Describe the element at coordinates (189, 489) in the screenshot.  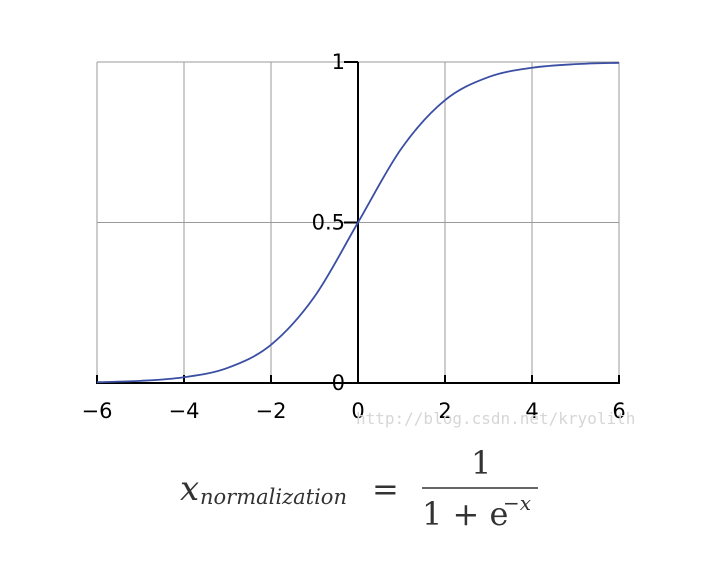
I see `formula-lhs-var: x` at that location.